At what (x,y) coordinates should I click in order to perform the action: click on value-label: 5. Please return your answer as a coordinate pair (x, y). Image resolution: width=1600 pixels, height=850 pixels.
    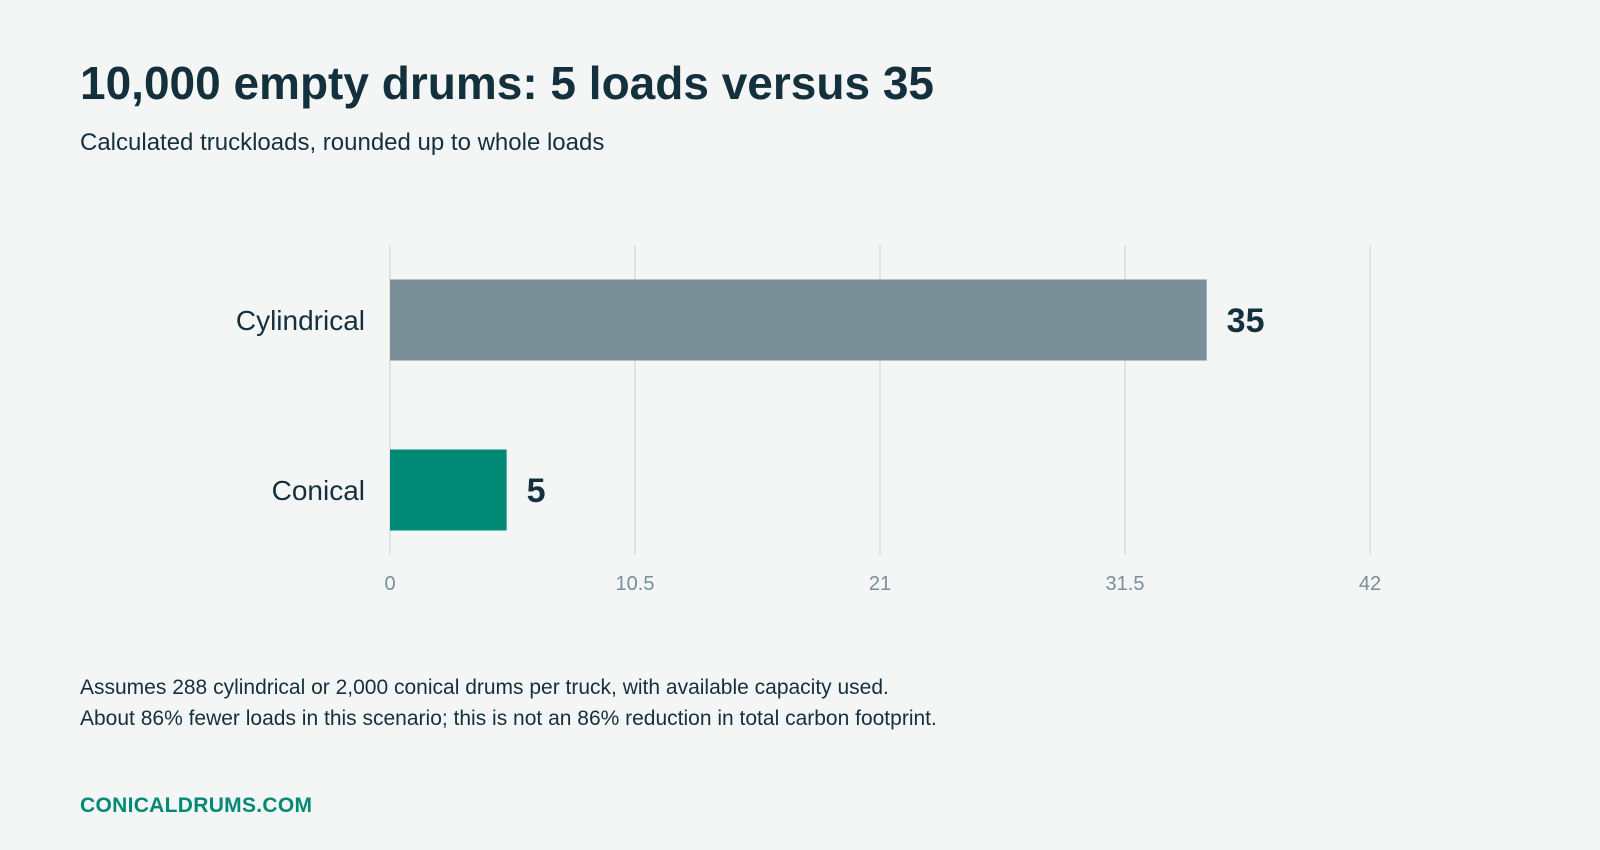
    Looking at the image, I should click on (536, 491).